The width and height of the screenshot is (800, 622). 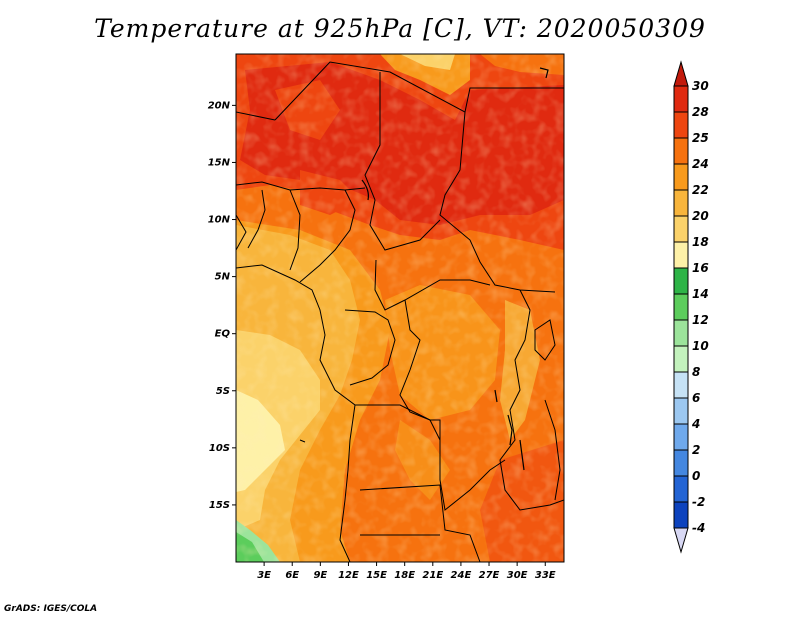 What do you see at coordinates (696, 372) in the screenshot?
I see `colorbar-label: 8` at bounding box center [696, 372].